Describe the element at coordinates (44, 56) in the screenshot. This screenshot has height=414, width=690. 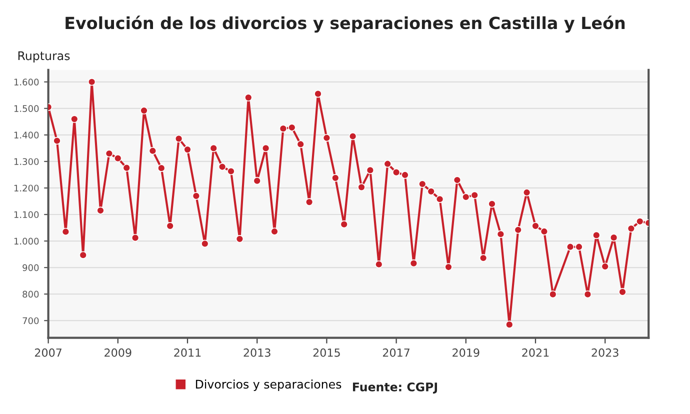
I see `y-axis-title: Rupturas` at that location.